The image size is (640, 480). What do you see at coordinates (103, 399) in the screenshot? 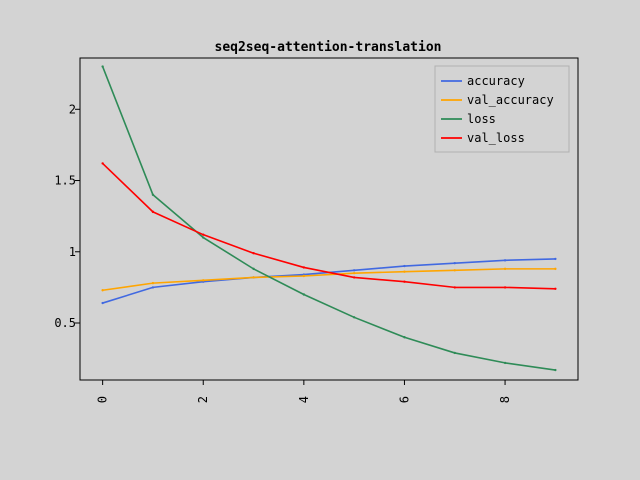
I see `x-tick-label-0: 0` at bounding box center [103, 399].